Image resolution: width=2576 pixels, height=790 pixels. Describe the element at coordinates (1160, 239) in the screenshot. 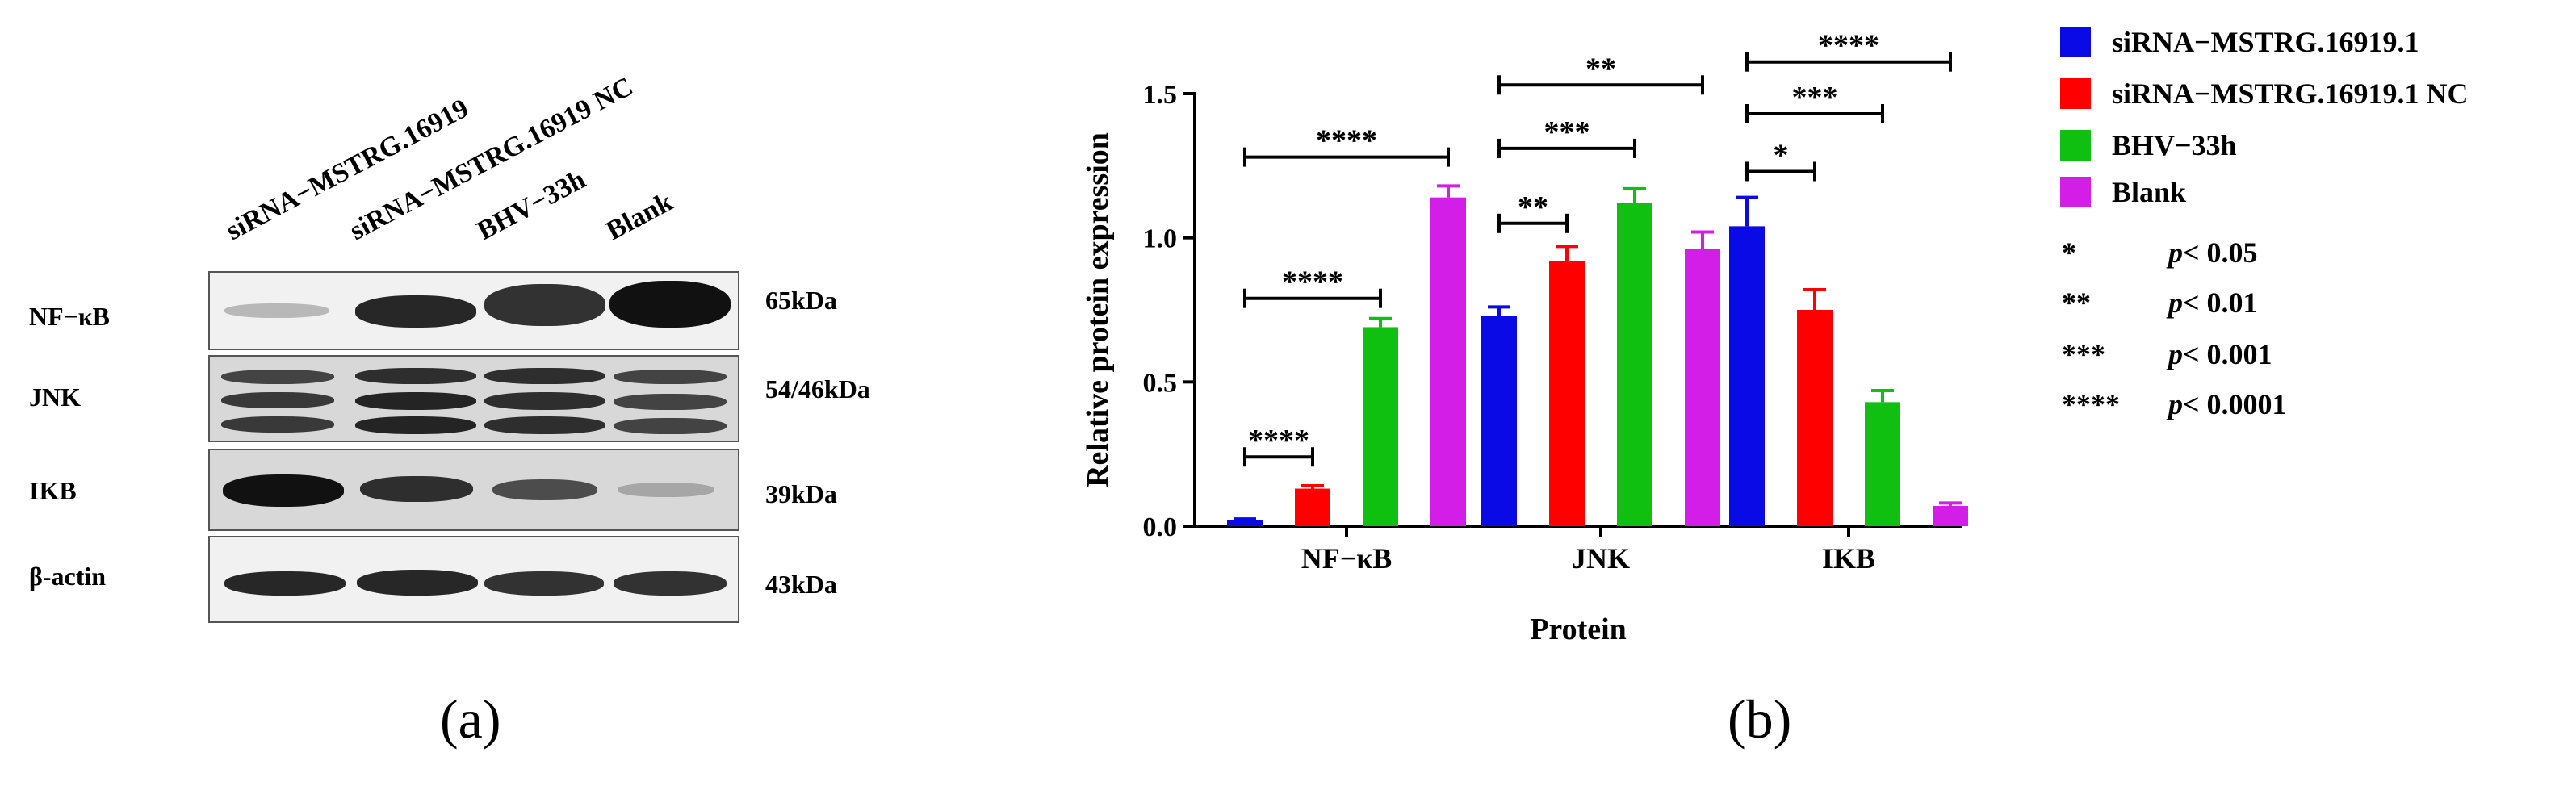

I see `y-tick-label: 1.0` at that location.